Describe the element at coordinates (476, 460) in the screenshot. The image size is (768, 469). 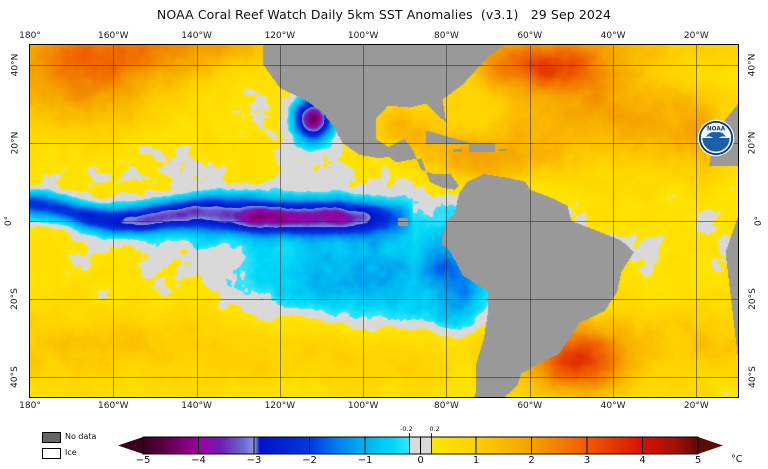
I see `colorbar-tick-label: 1` at that location.